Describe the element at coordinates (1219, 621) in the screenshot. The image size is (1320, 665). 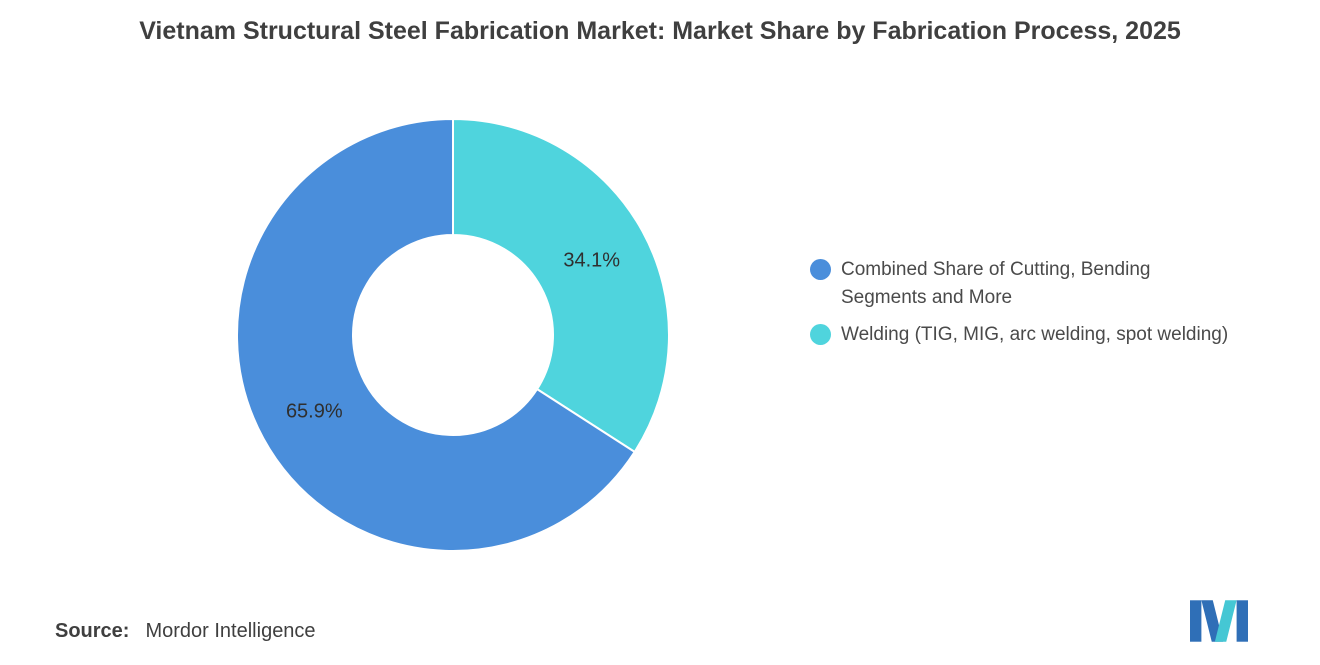
I see `mordor-intelligence-logo` at that location.